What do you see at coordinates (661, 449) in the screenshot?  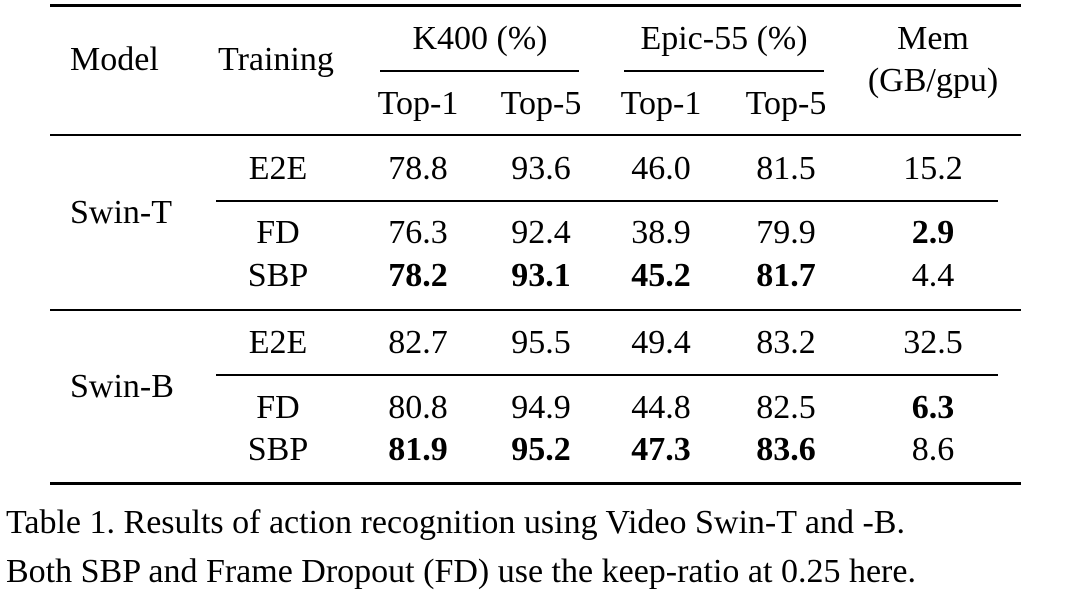 I see `epic-top1-cell-best: 47.3` at bounding box center [661, 449].